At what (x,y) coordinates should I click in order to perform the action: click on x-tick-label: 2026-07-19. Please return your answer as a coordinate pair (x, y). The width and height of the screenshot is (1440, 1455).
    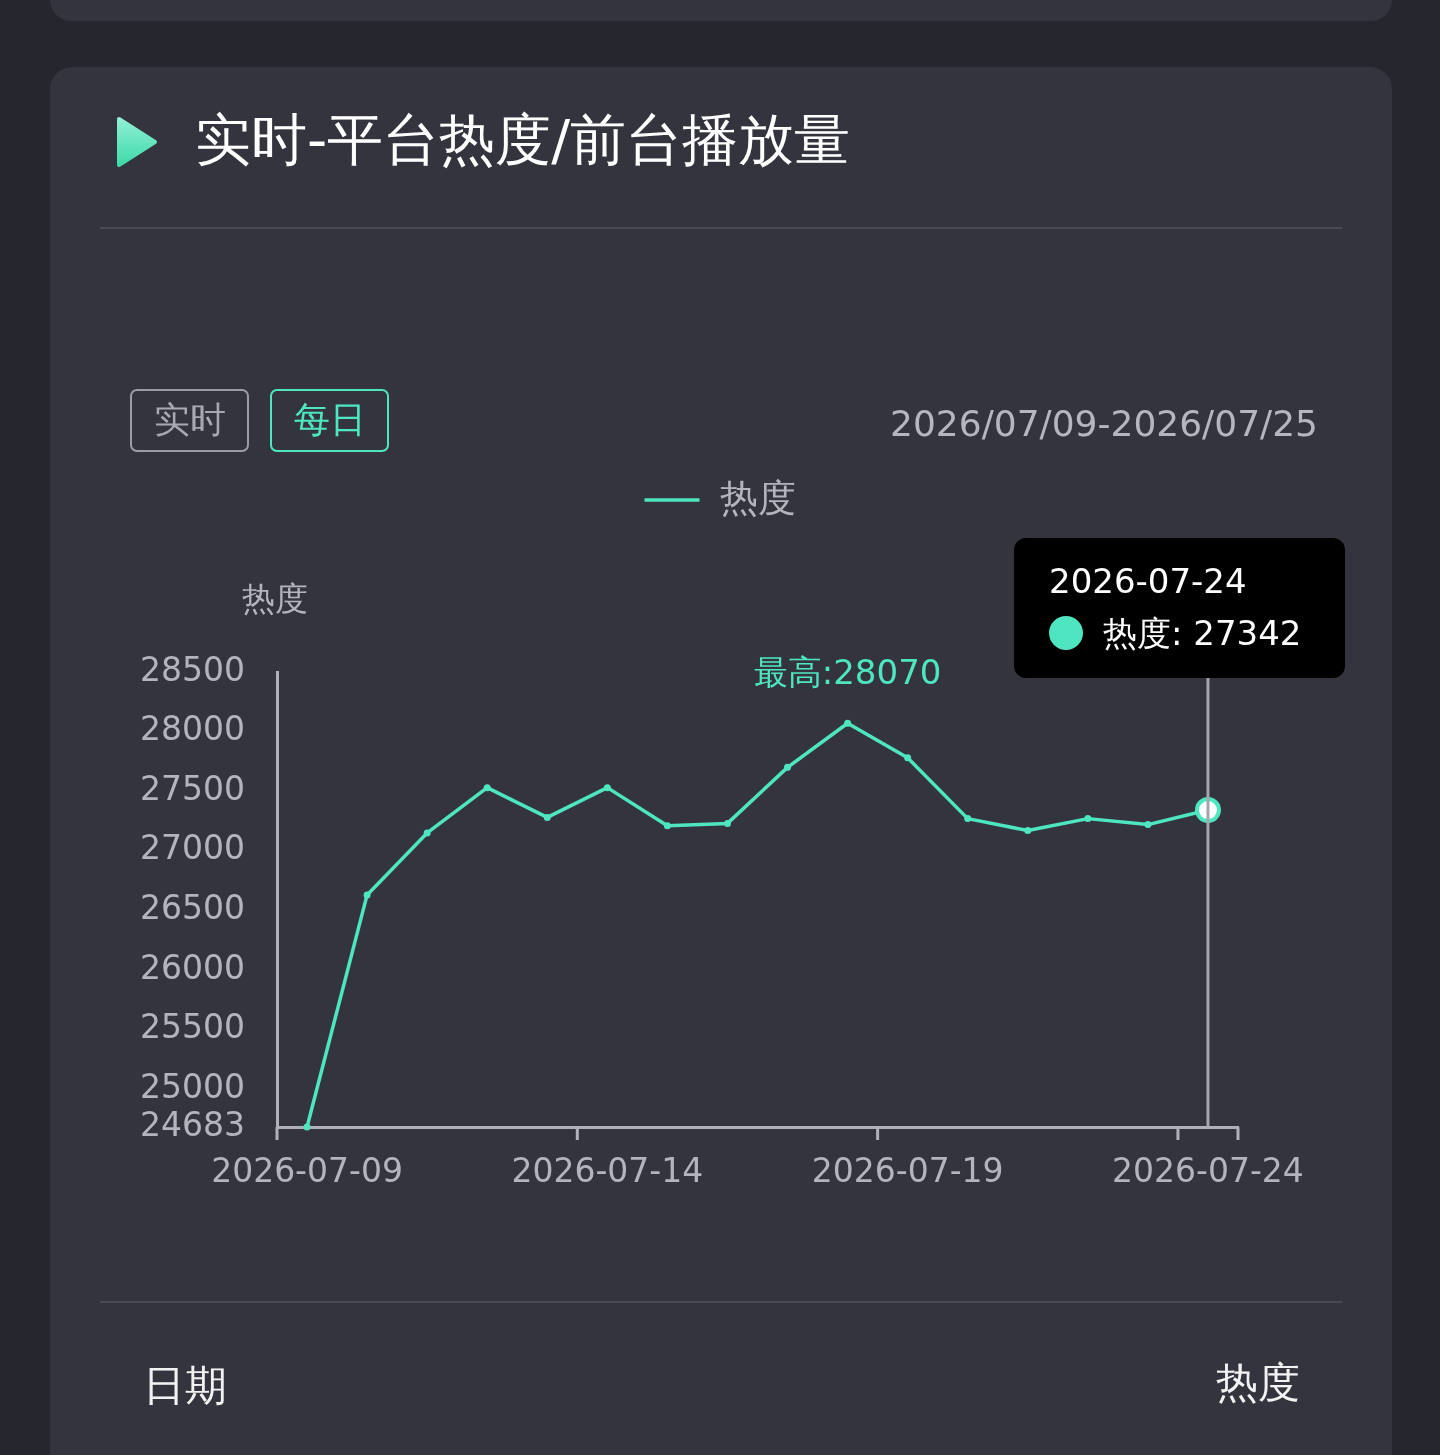
    Looking at the image, I should click on (907, 1171).